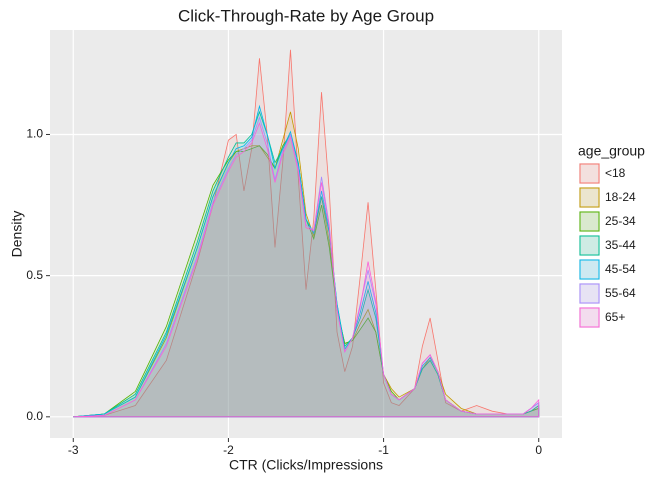 The width and height of the screenshot is (672, 485). I want to click on y-tick-label: 0.0, so click(34, 416).